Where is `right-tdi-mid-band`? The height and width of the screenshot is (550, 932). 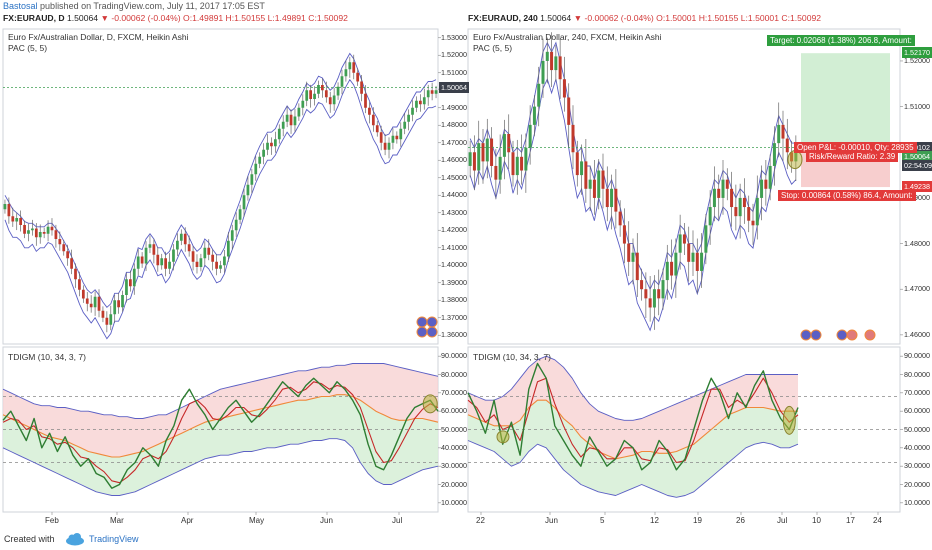 right-tdi-mid-band is located at coordinates (632, 429).